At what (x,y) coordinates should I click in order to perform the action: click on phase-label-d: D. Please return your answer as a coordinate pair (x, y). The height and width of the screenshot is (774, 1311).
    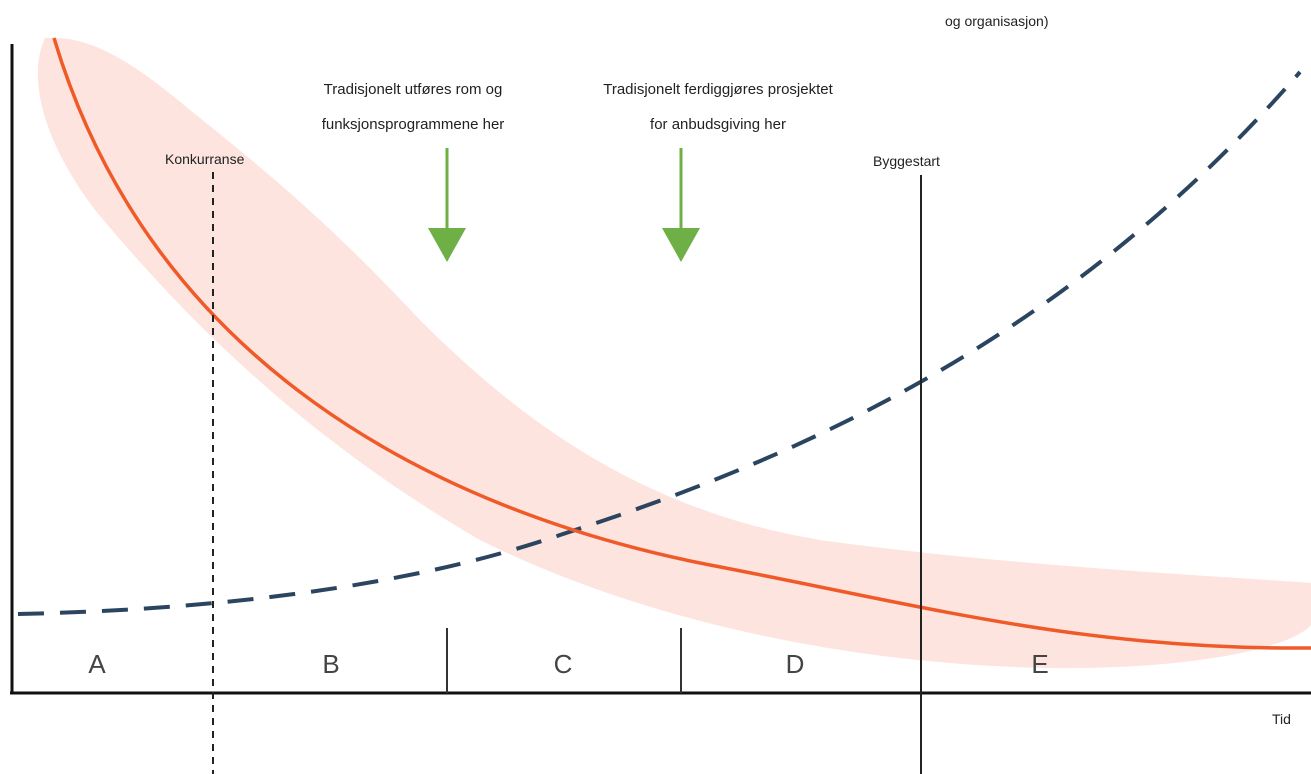
    Looking at the image, I should click on (795, 664).